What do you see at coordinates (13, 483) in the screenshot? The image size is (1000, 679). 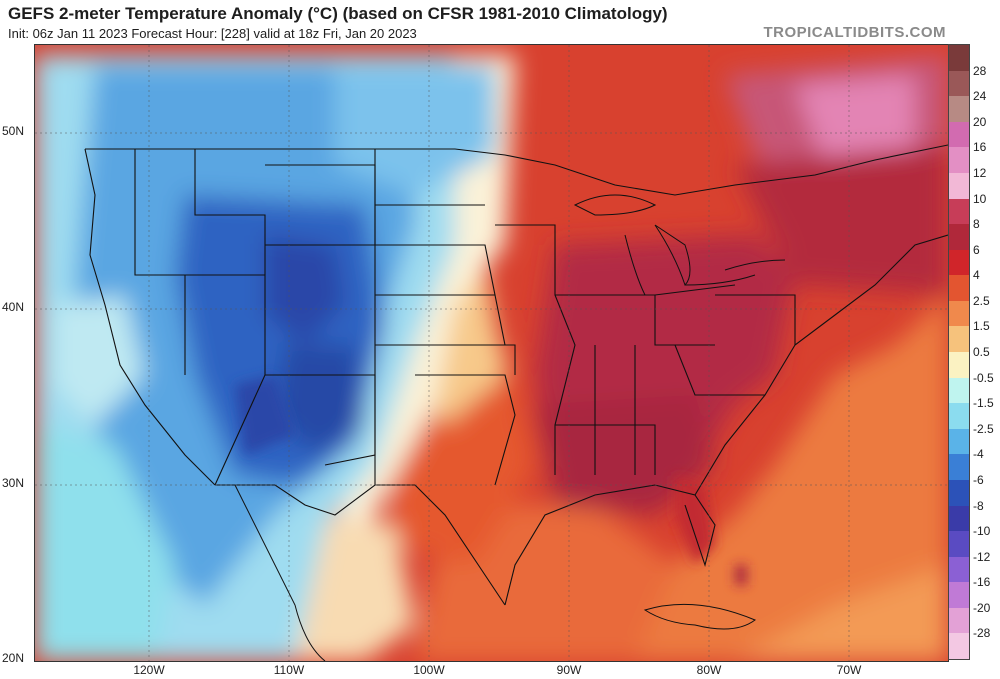 I see `lat-label-30n: 30N` at bounding box center [13, 483].